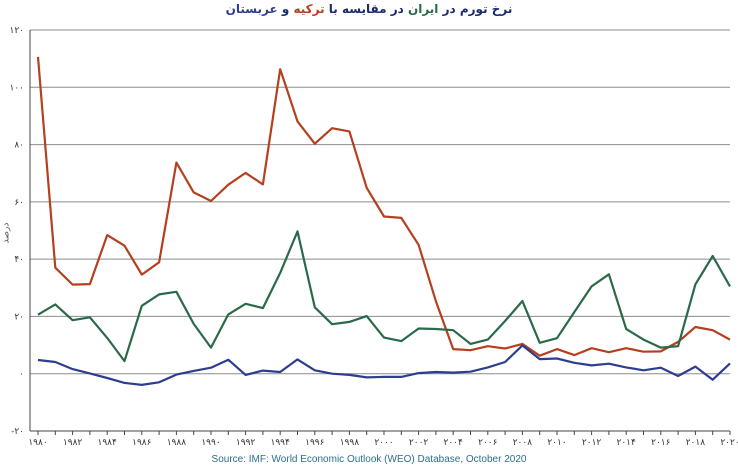 This screenshot has height=470, width=738. What do you see at coordinates (108, 443) in the screenshot?
I see `x-tick-label: ۱۹۸۴` at bounding box center [108, 443].